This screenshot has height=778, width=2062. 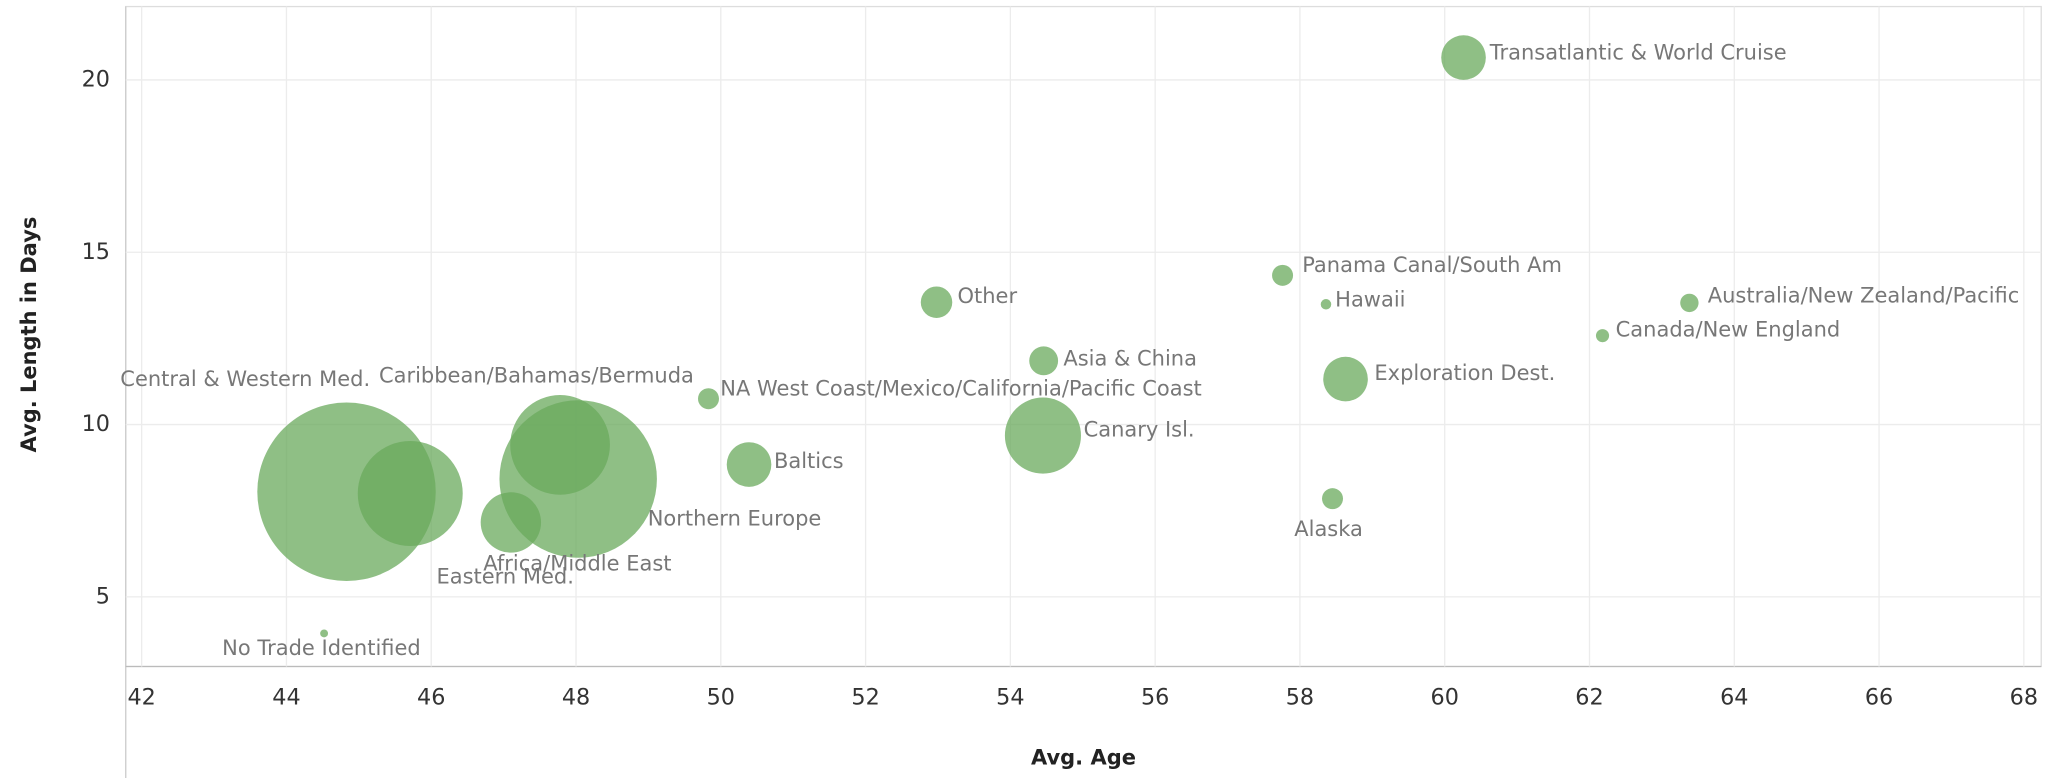 I want to click on x-tick-label: 46, so click(x=431, y=697).